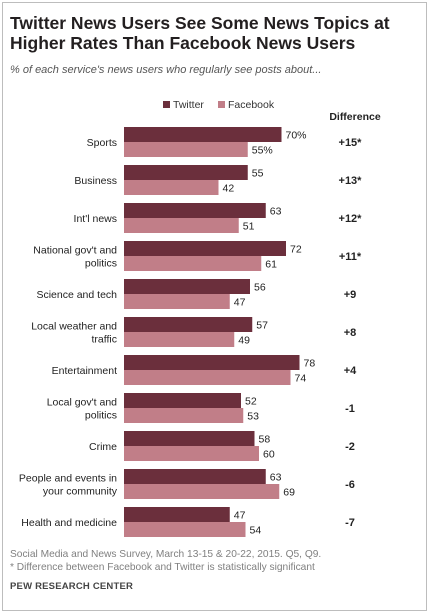 Image resolution: width=429 pixels, height=613 pixels. Describe the element at coordinates (244, 341) in the screenshot. I see `value-label-facebook: 49` at that location.